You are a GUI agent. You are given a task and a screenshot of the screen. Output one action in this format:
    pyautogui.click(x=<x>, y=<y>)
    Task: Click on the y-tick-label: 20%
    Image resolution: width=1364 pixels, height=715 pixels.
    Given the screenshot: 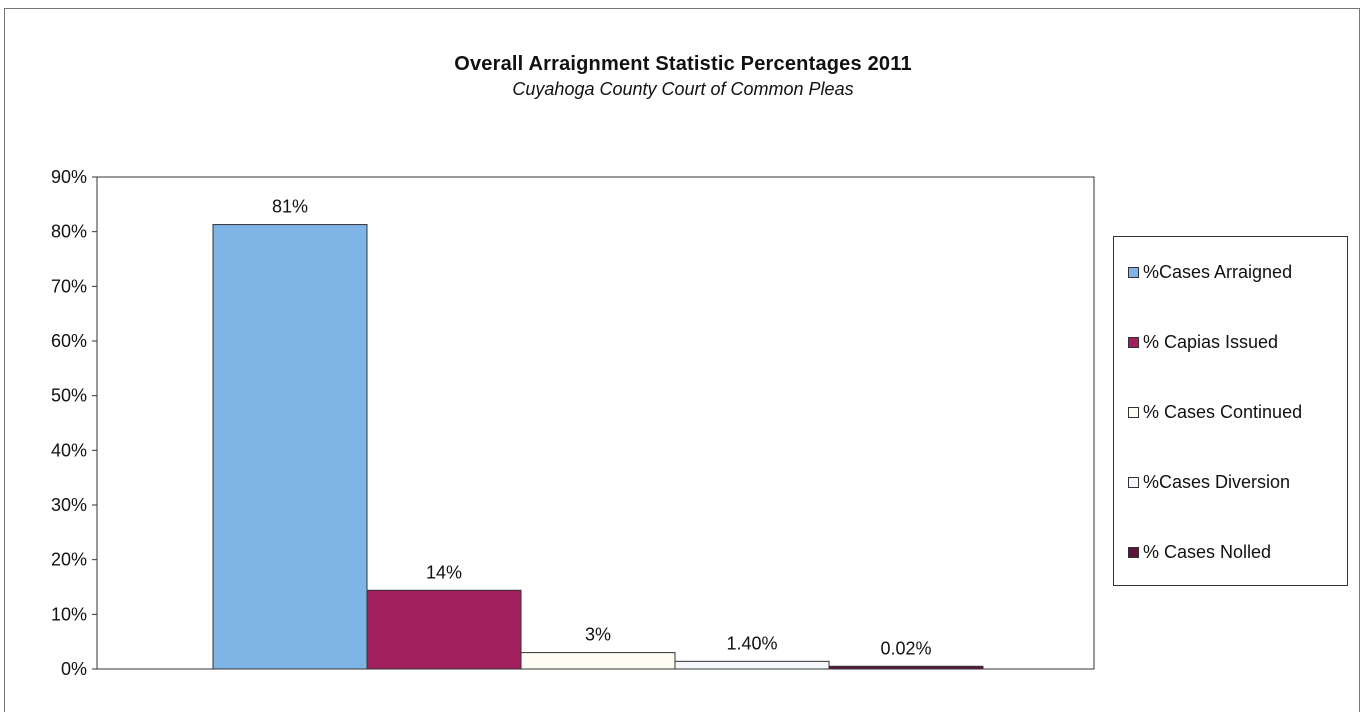 What is the action you would take?
    pyautogui.click(x=69, y=560)
    